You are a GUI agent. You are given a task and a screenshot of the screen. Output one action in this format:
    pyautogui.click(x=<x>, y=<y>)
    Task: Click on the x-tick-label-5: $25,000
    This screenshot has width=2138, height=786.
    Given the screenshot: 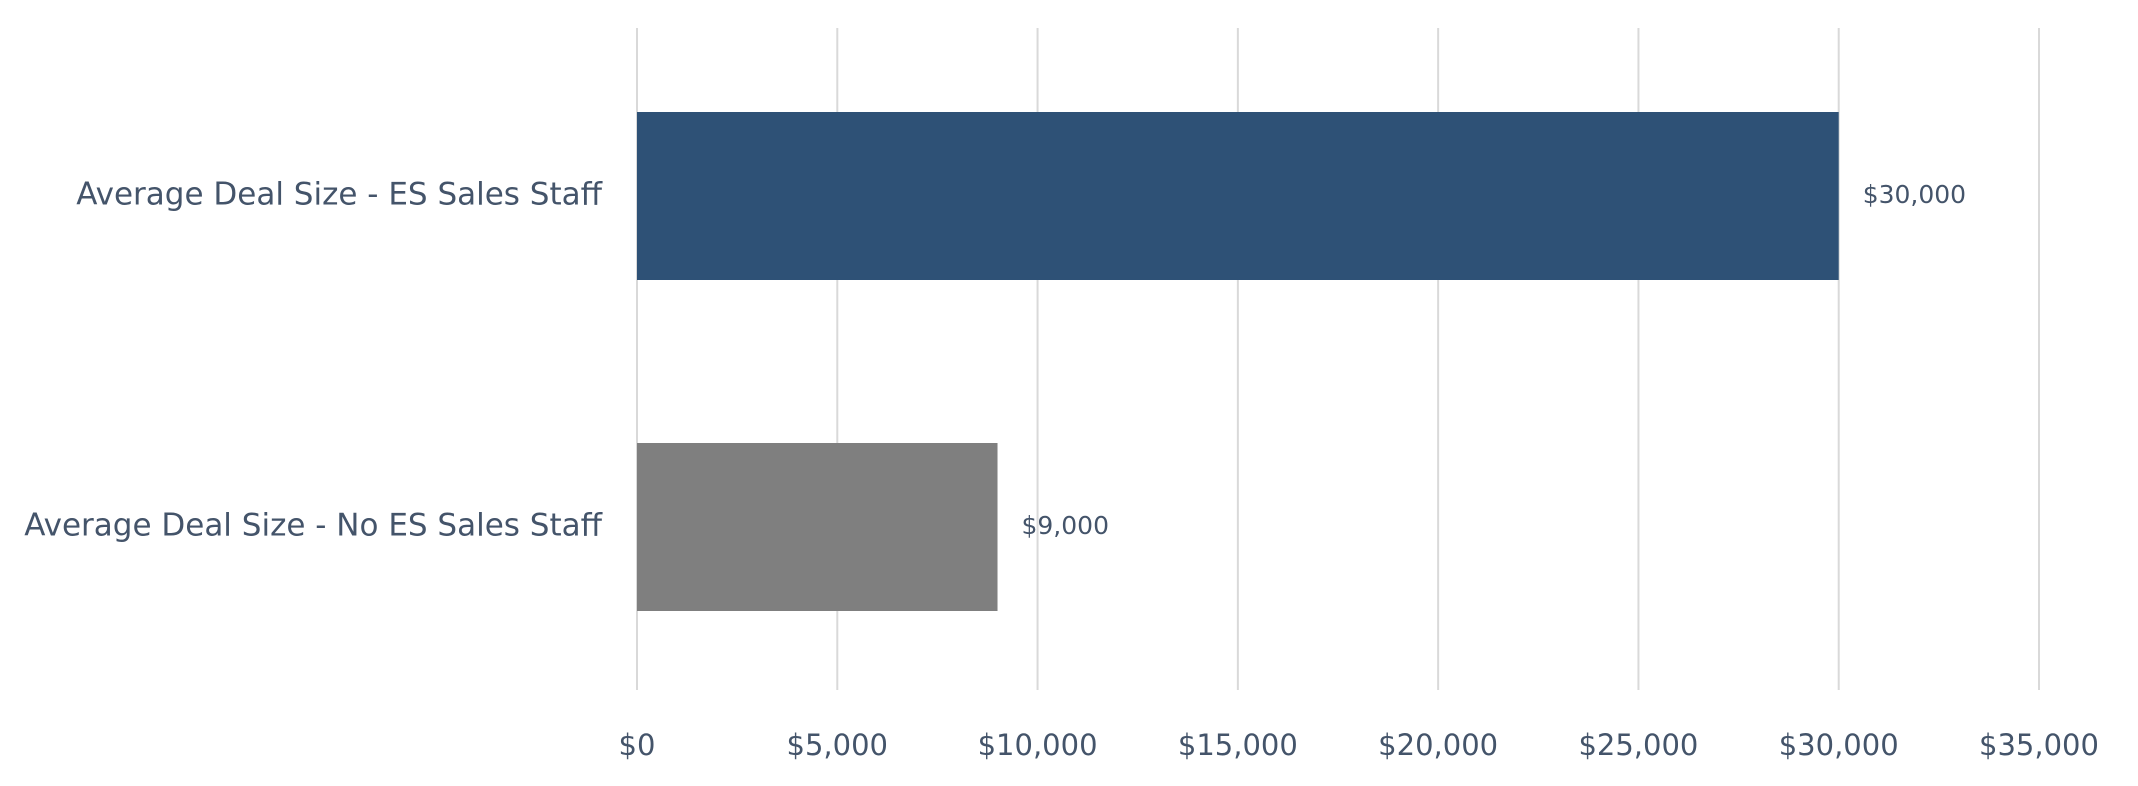 What is the action you would take?
    pyautogui.click(x=1638, y=745)
    